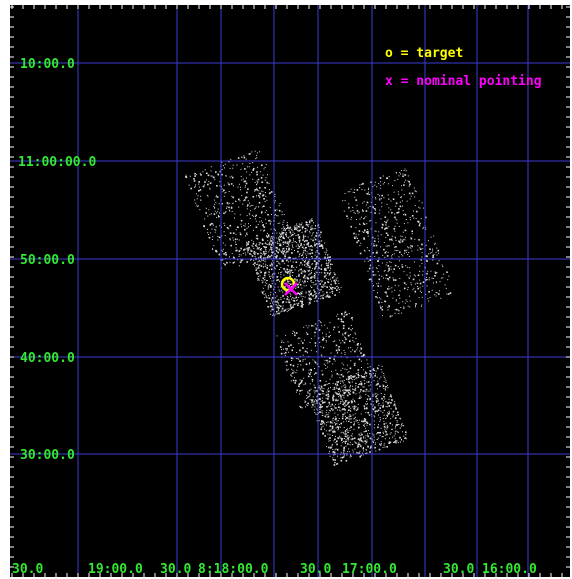 The image size is (572, 579). I want to click on nominal-pointing-marker, so click(291, 289).